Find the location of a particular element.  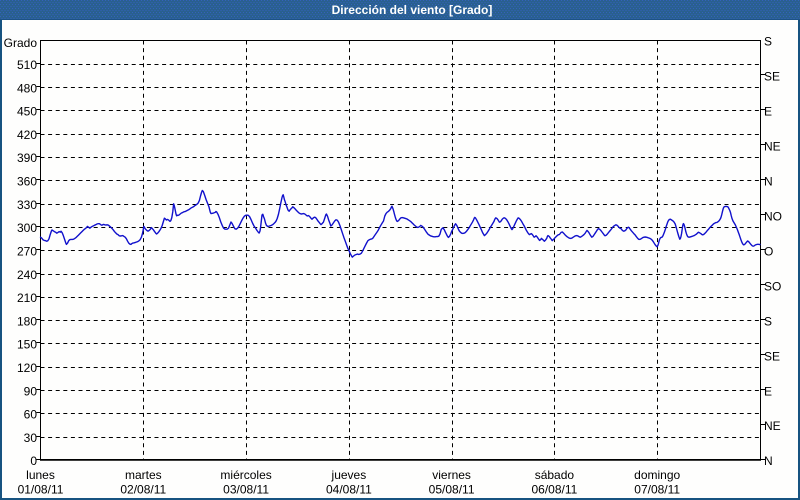

svg-text: 360 is located at coordinates (27, 182).